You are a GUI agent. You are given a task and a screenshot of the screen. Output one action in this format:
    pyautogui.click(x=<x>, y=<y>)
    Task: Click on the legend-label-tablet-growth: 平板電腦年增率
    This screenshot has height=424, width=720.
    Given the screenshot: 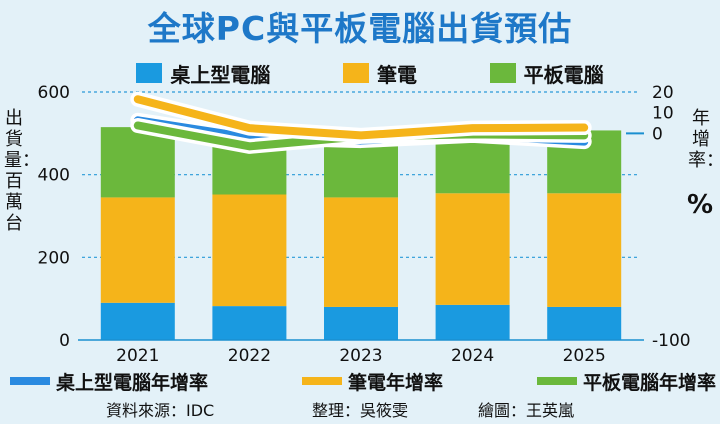 What is the action you would take?
    pyautogui.click(x=649, y=382)
    